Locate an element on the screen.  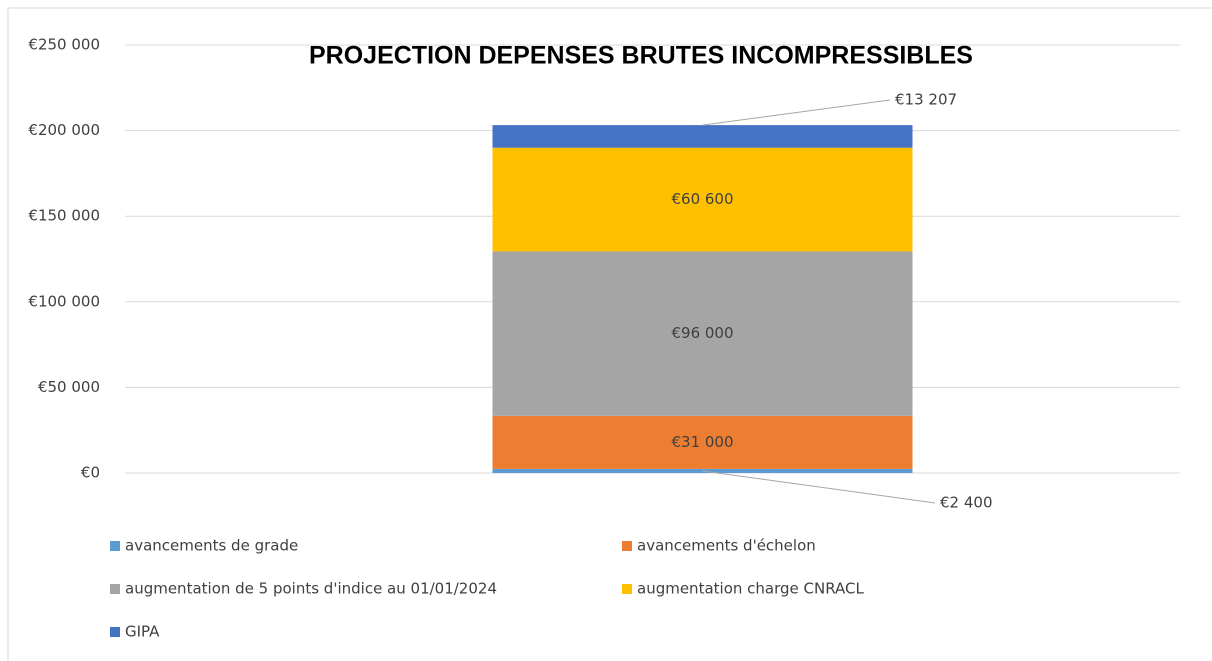
legend-label: GIPA is located at coordinates (142, 632).